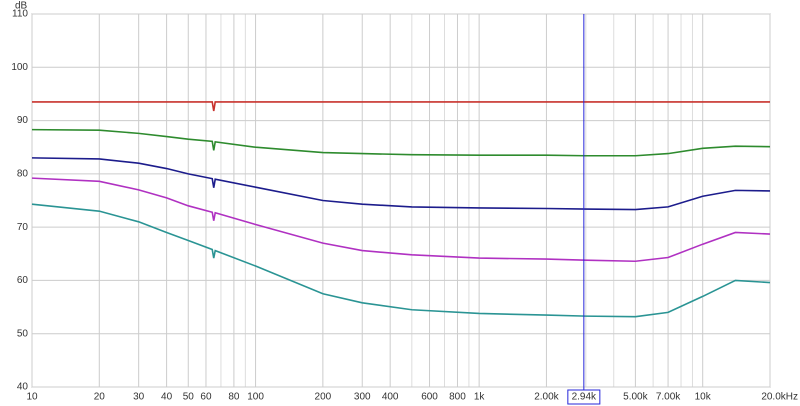 The image size is (800, 406). What do you see at coordinates (234, 397) in the screenshot?
I see `x-tick-label: 80` at bounding box center [234, 397].